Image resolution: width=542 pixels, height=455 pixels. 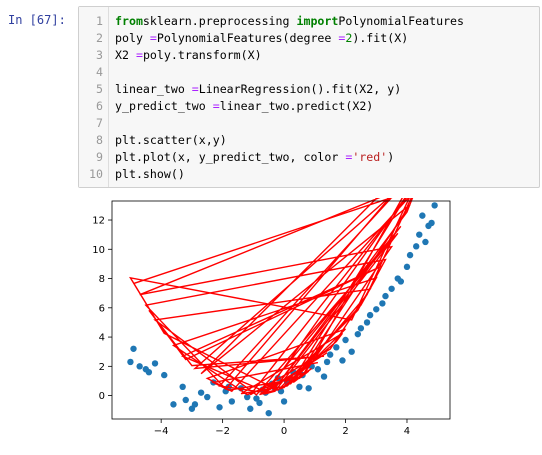 I want to click on line-number: 8, so click(x=99, y=140).